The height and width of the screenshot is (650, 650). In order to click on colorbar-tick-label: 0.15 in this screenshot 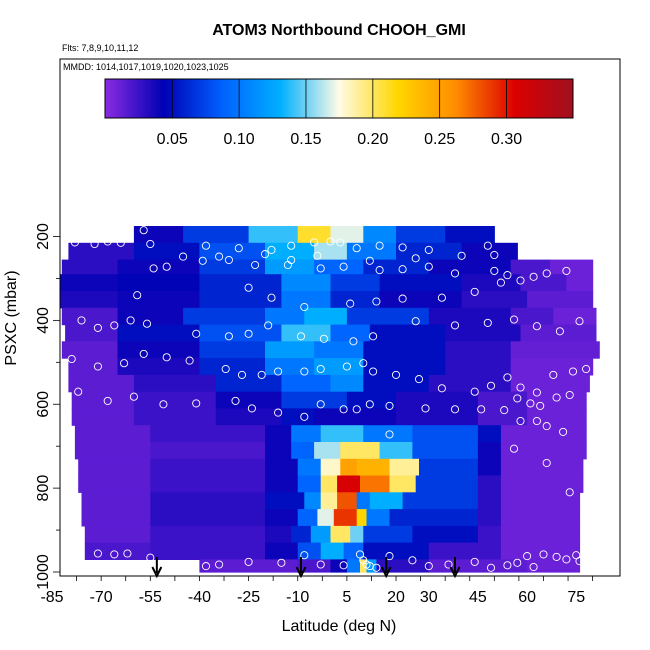, I will do `click(305, 139)`.